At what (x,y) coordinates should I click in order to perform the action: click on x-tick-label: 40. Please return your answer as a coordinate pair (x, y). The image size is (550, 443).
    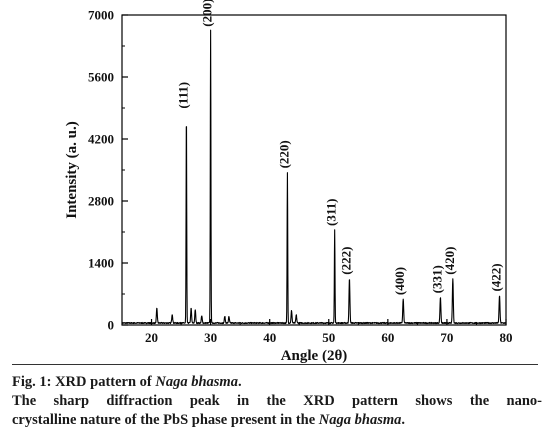
    Looking at the image, I should click on (269, 337).